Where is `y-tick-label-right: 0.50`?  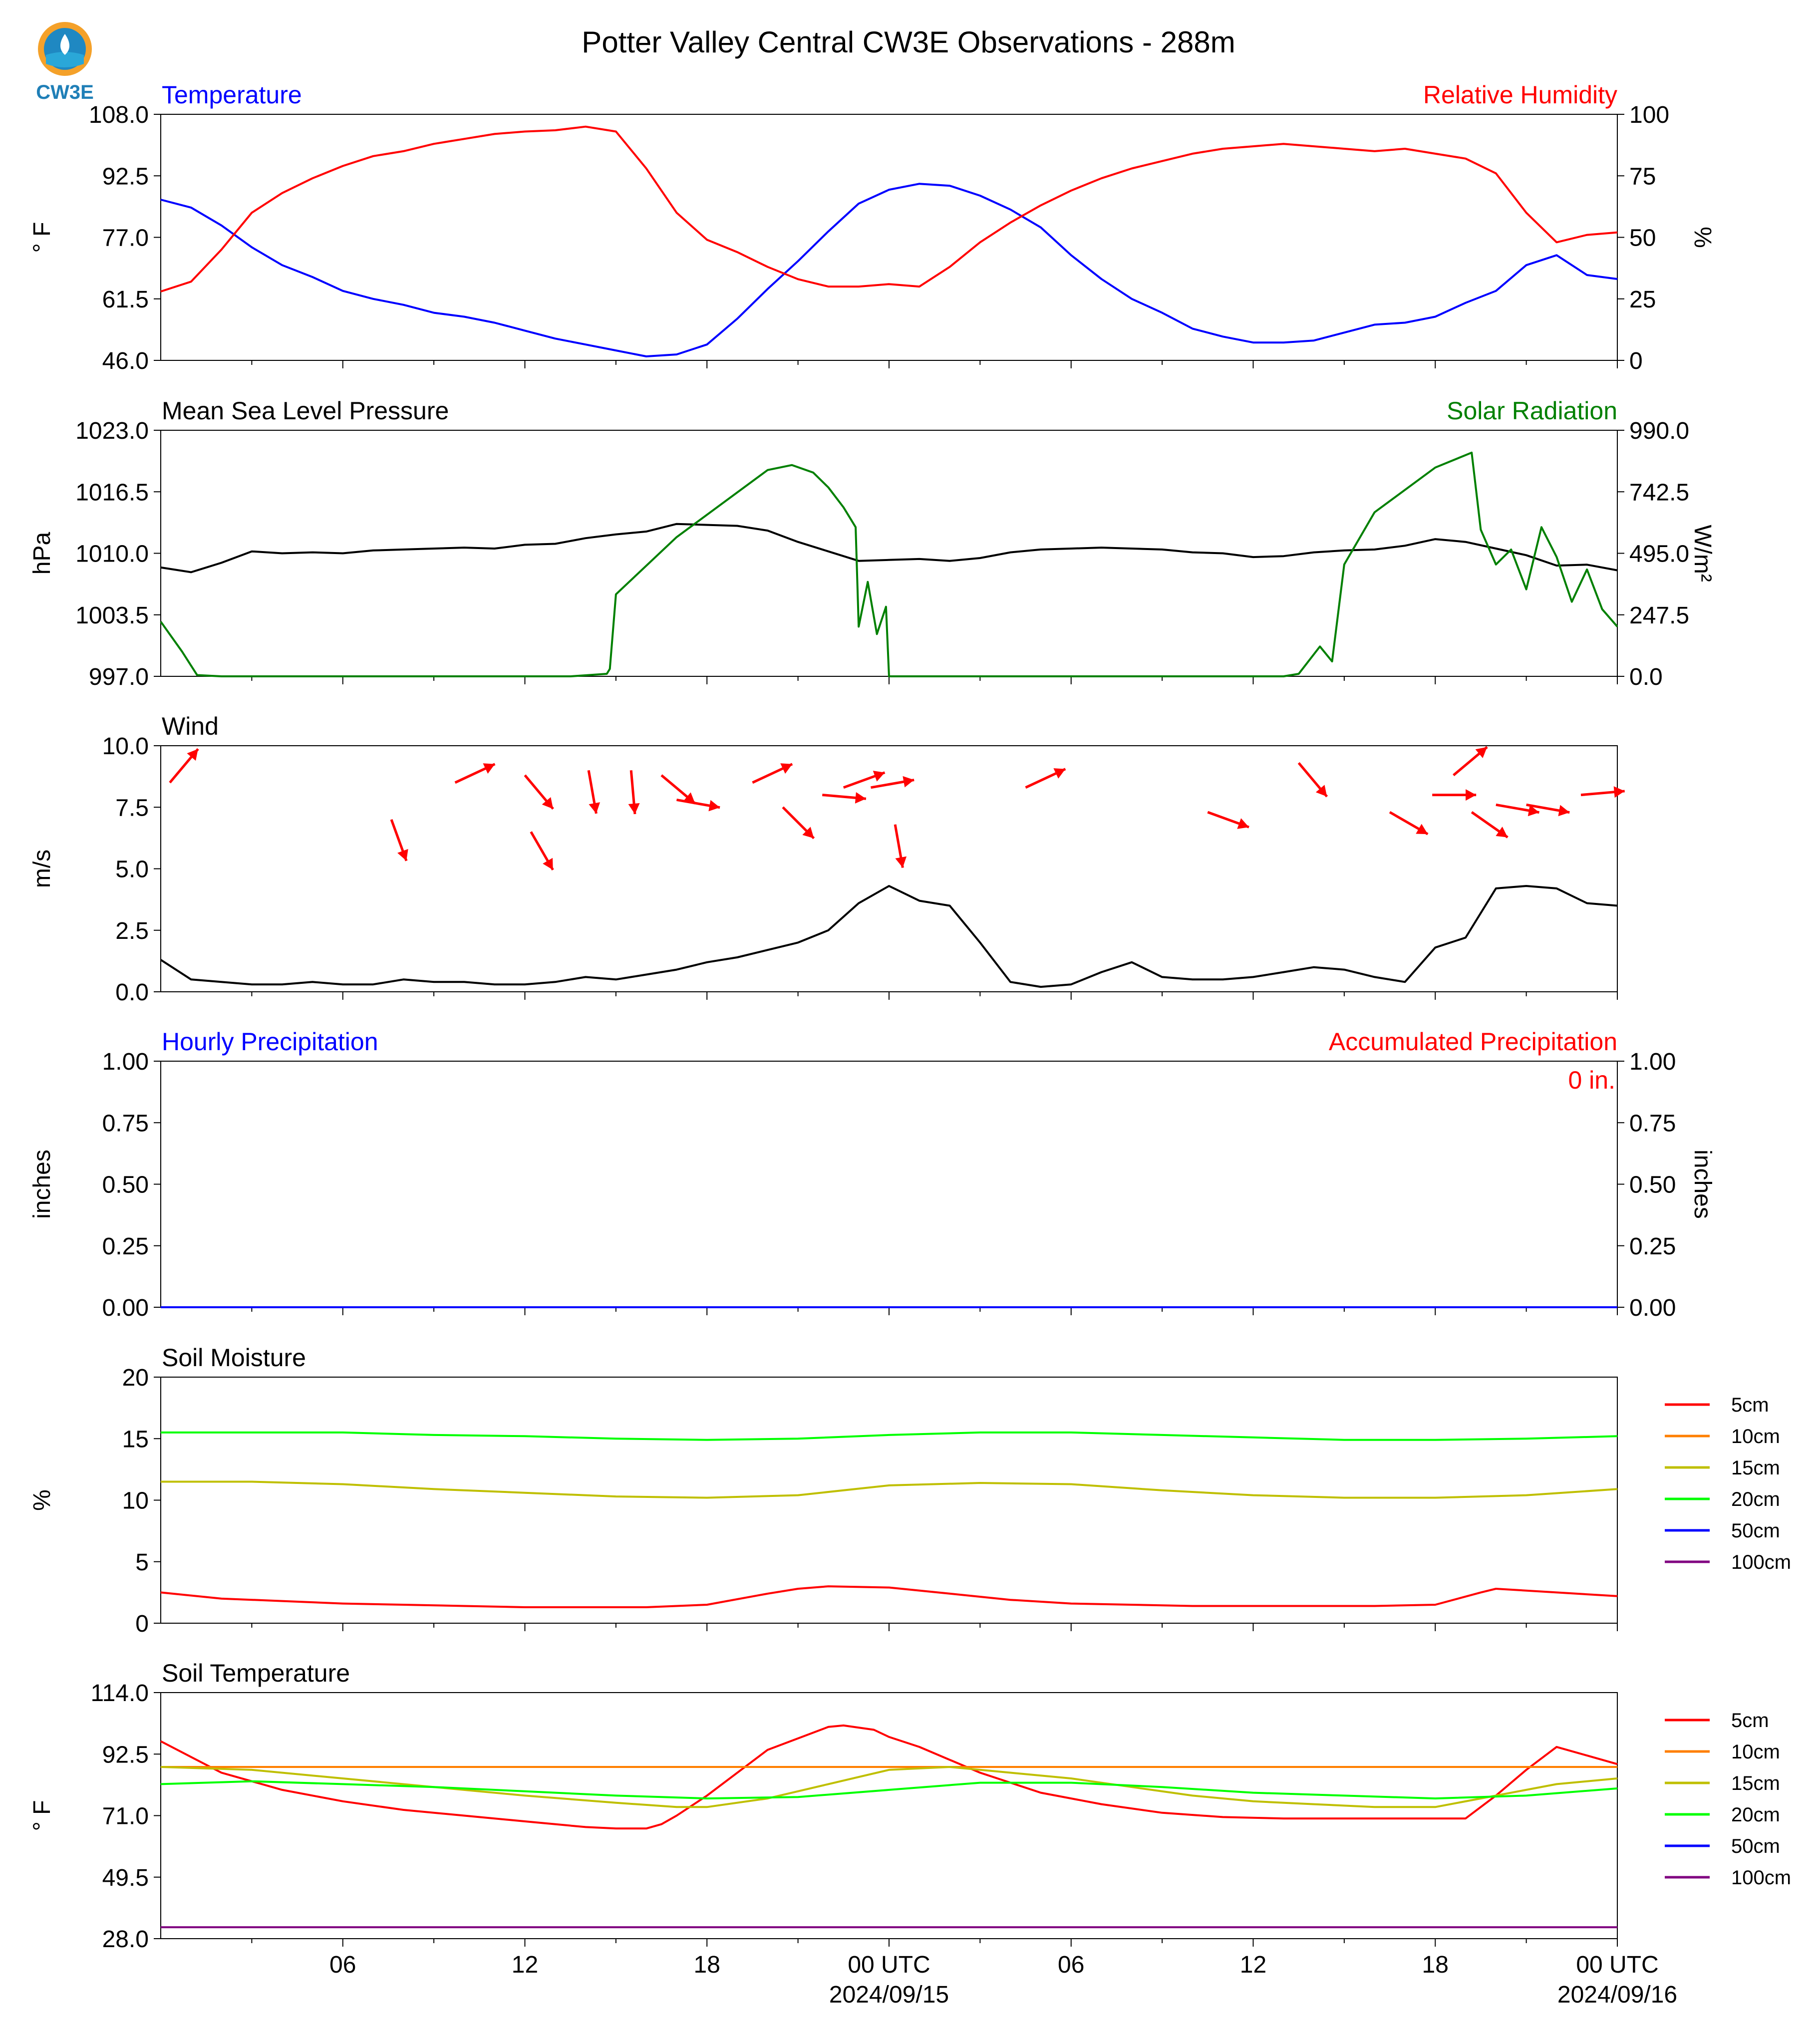 y-tick-label-right: 0.50 is located at coordinates (1652, 1185).